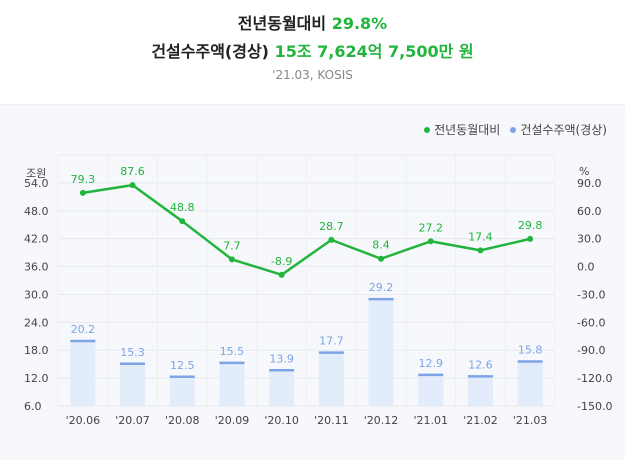  I want to click on line-path, so click(306, 230).